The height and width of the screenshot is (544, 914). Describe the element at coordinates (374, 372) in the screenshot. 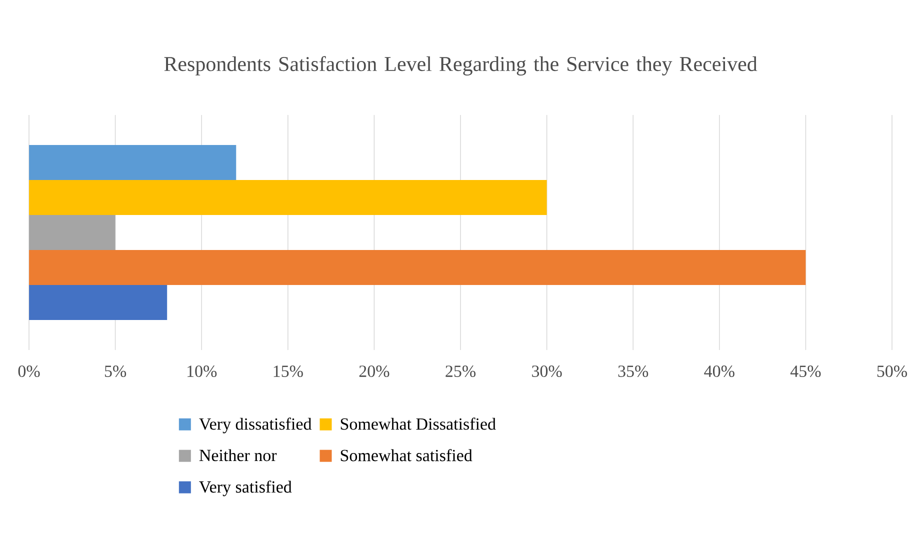

I see `x-tick-label: 20%` at that location.